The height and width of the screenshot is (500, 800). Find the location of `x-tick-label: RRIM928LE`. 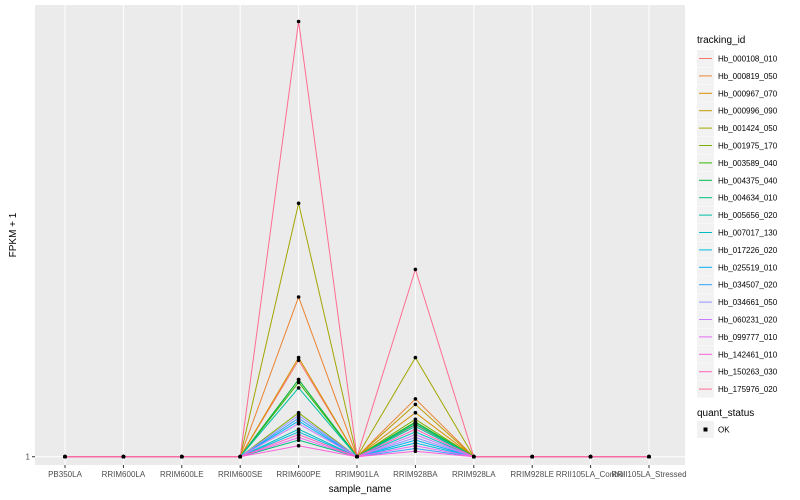

x-tick-label: RRIM928LE is located at coordinates (532, 474).